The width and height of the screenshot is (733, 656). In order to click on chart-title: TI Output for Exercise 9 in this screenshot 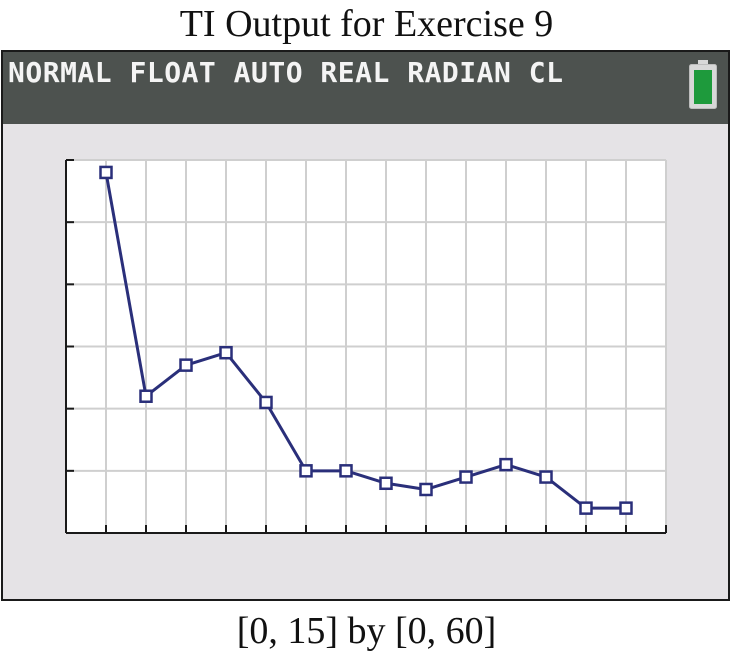, I will do `click(366, 24)`.